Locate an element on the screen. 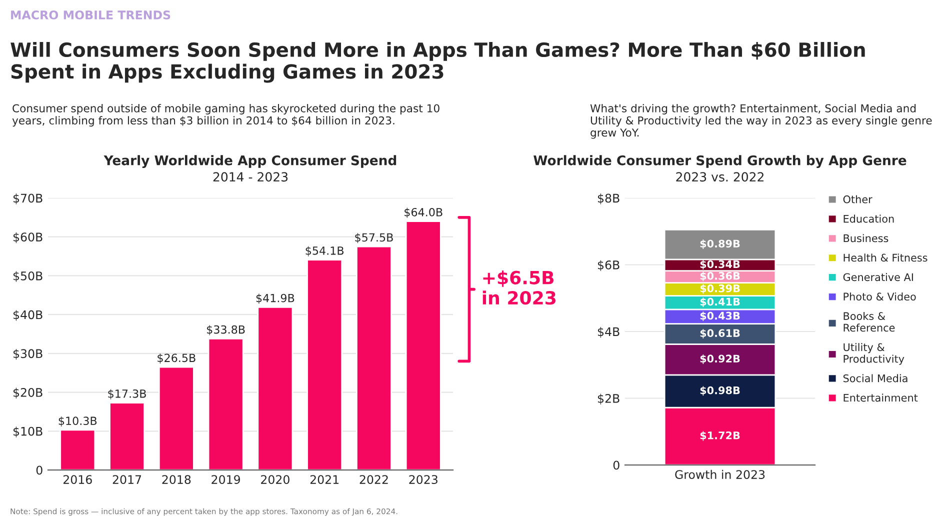  data-label: $26.5B is located at coordinates (177, 358).